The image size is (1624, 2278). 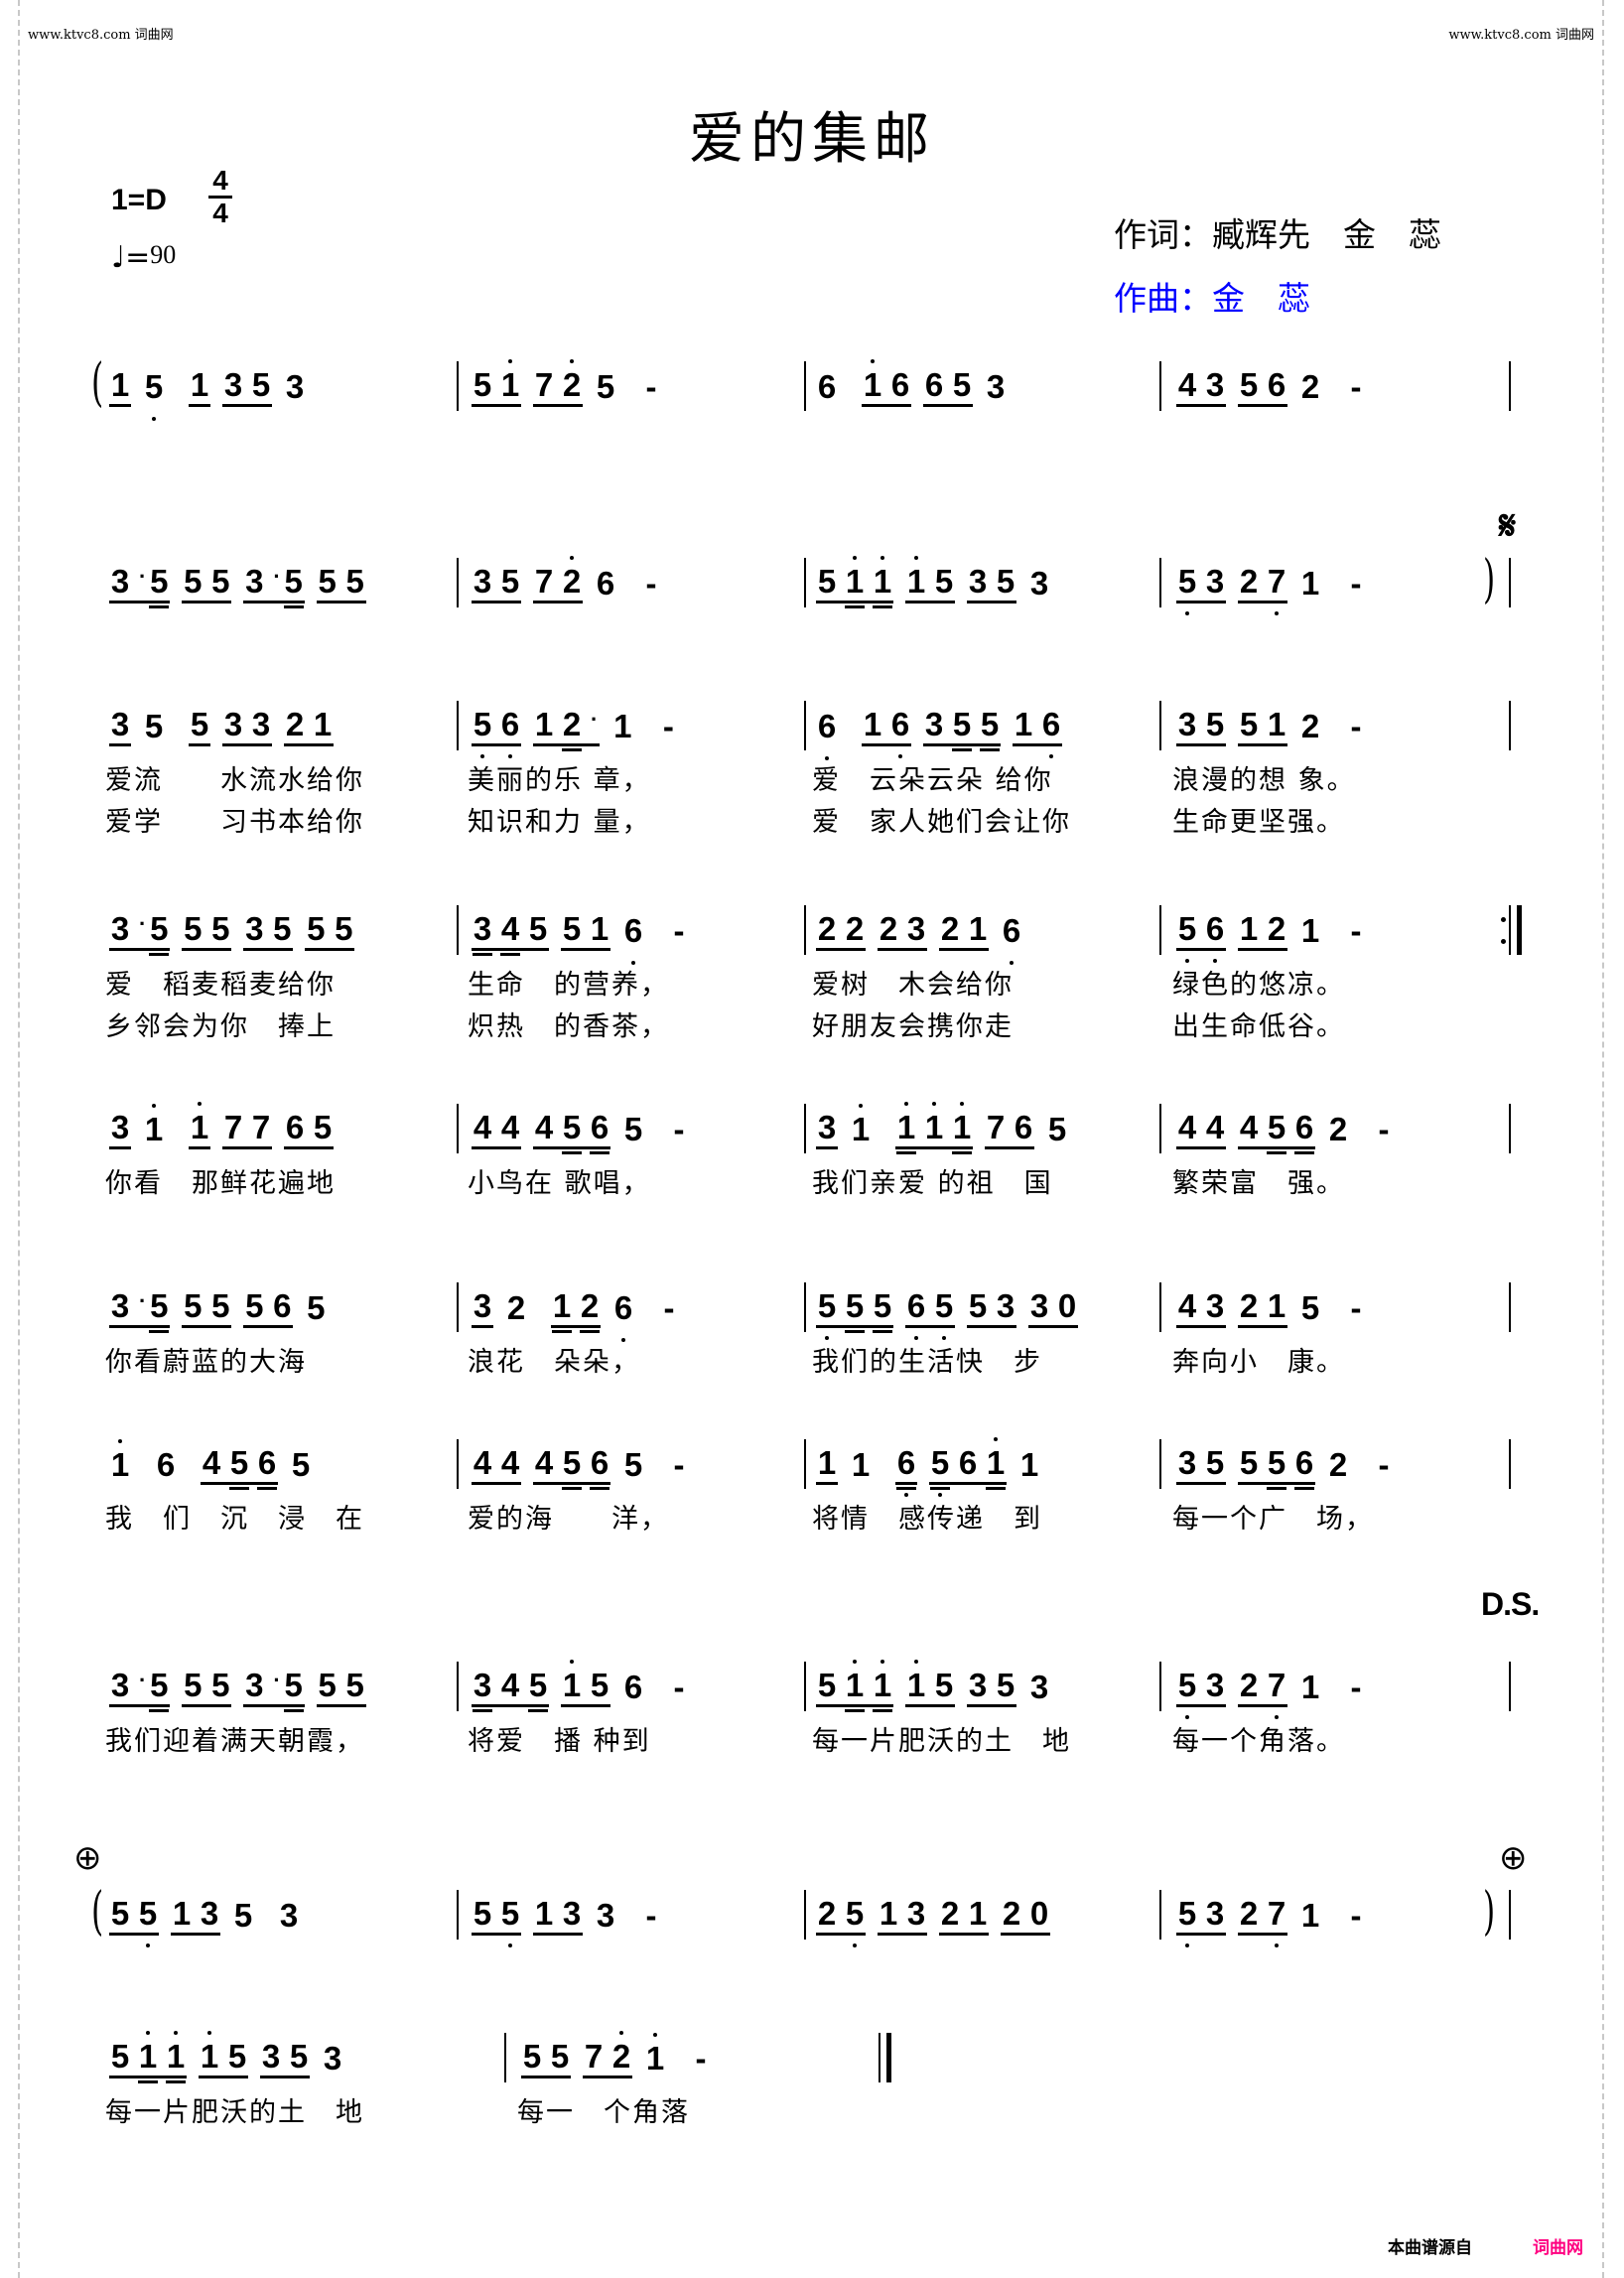 I want to click on key-signature: 1=D, so click(x=139, y=200).